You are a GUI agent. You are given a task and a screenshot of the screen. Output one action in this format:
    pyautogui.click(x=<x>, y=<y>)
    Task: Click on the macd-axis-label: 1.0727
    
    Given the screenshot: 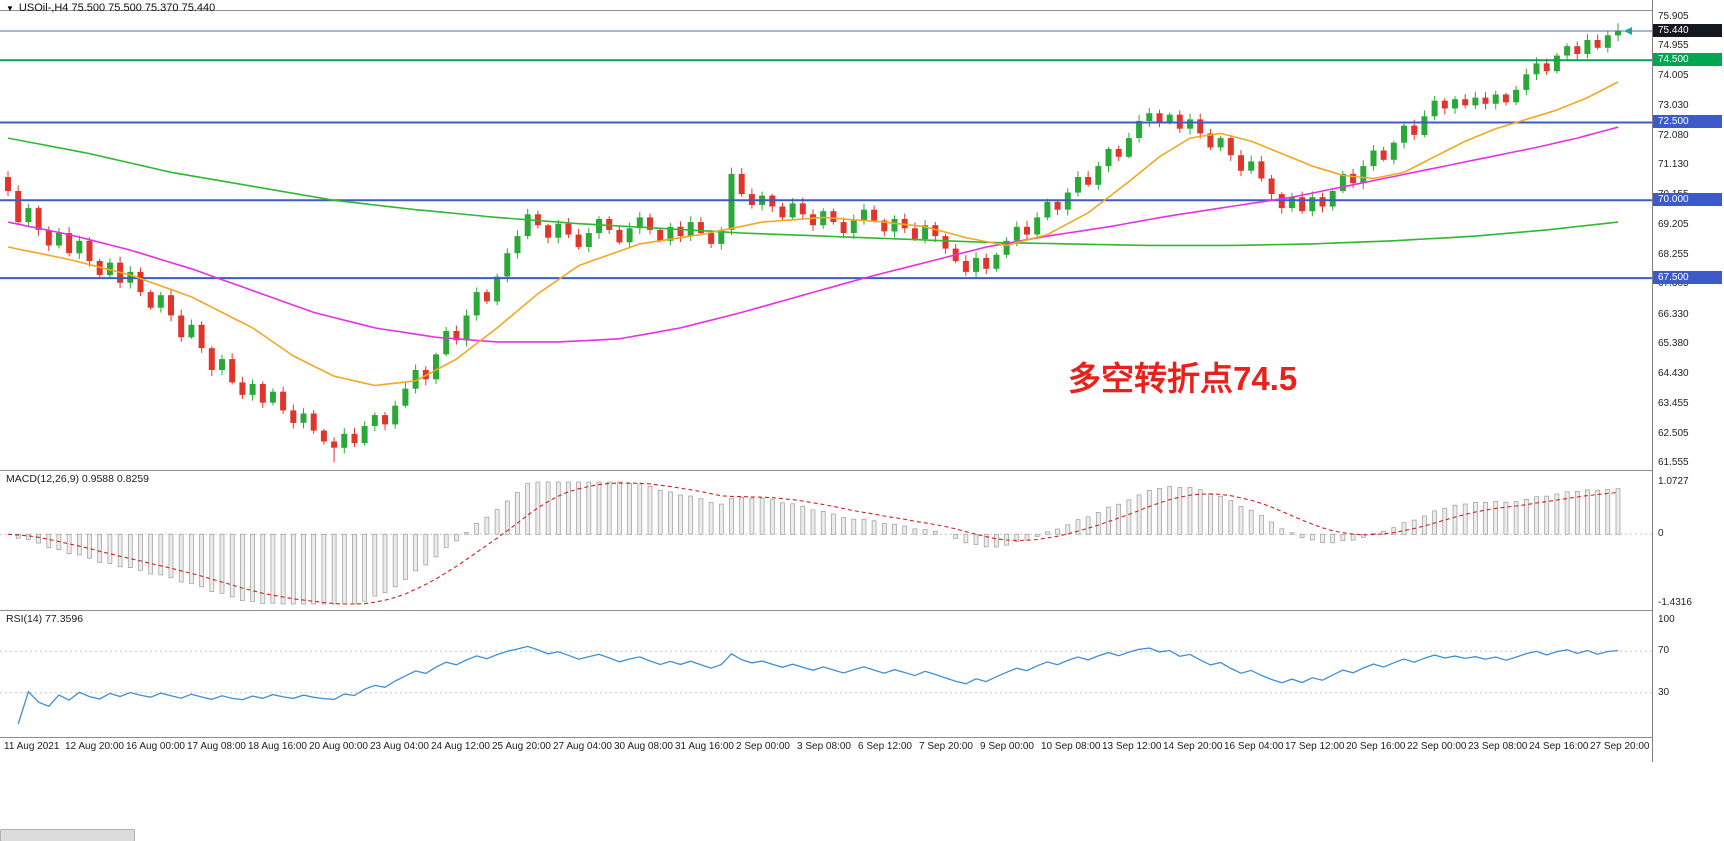 What is the action you would take?
    pyautogui.click(x=1673, y=481)
    